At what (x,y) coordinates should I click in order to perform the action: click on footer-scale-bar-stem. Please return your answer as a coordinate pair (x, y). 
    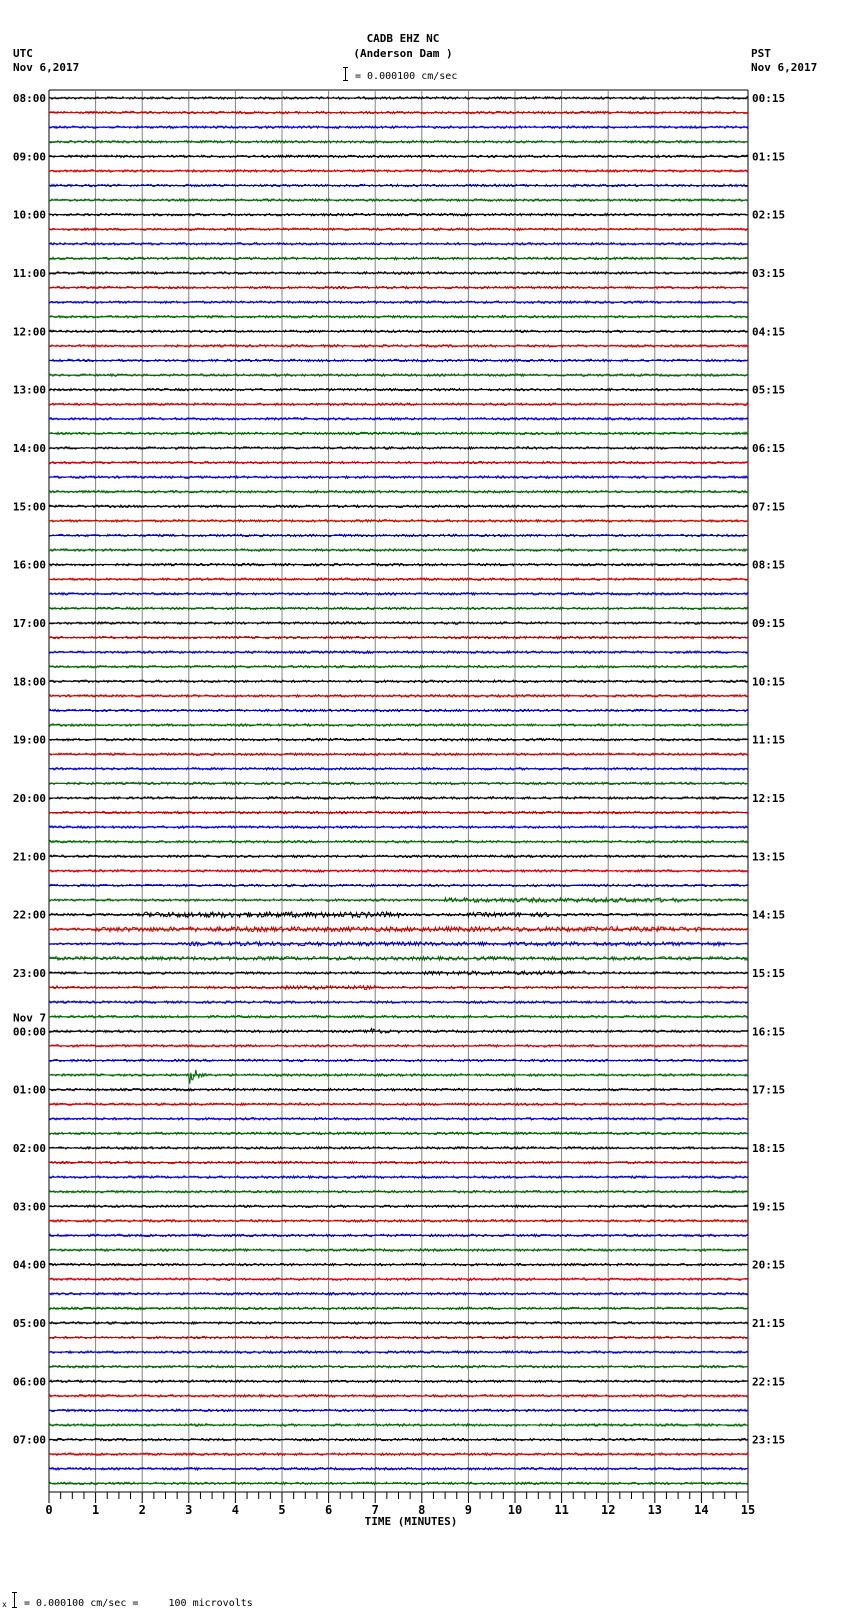
    Looking at the image, I should click on (14, 1600).